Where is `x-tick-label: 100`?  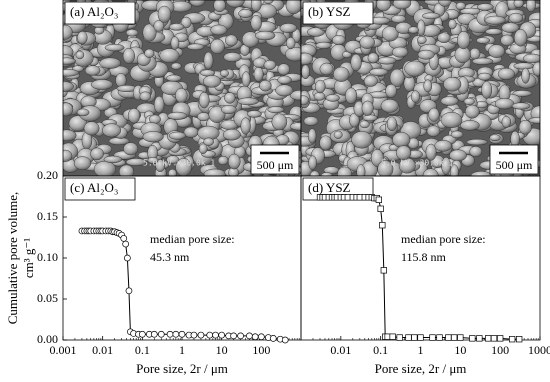 x-tick-label: 100 is located at coordinates (500, 350).